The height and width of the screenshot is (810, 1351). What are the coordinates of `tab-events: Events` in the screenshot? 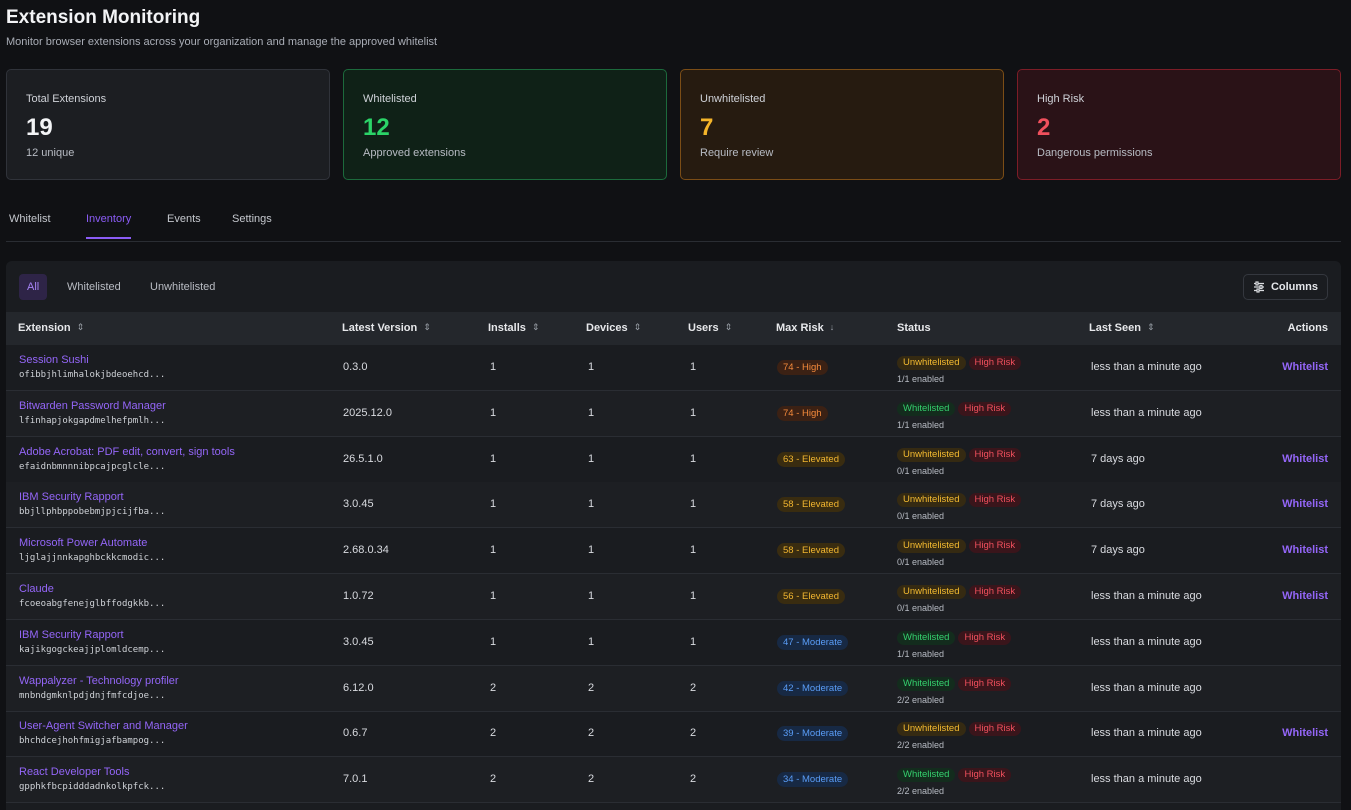 It's located at (184, 219).